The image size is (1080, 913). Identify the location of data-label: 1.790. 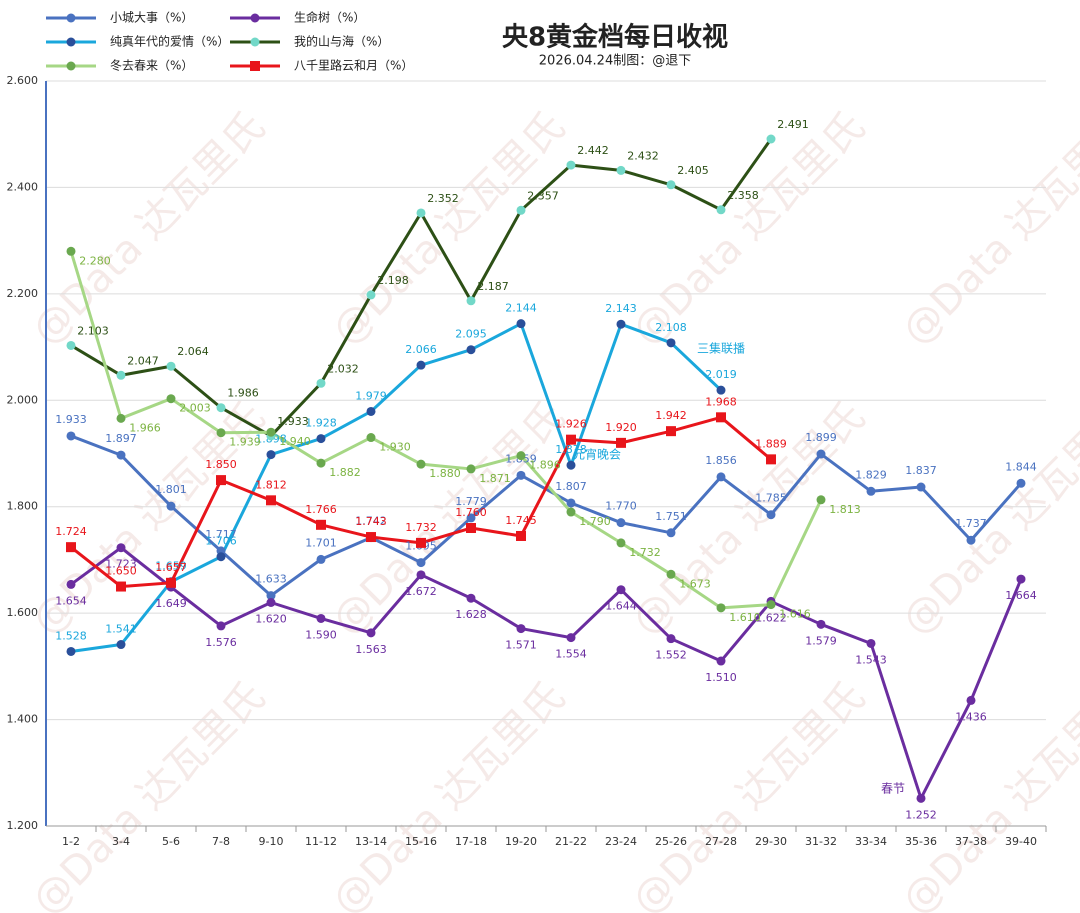
(595, 521).